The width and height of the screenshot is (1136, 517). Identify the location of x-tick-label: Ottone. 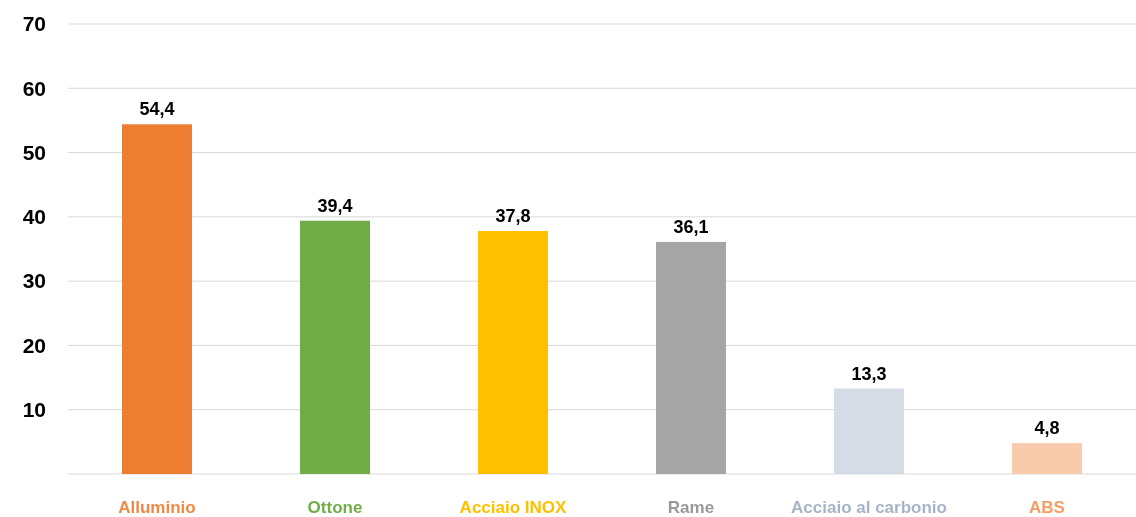
(335, 507).